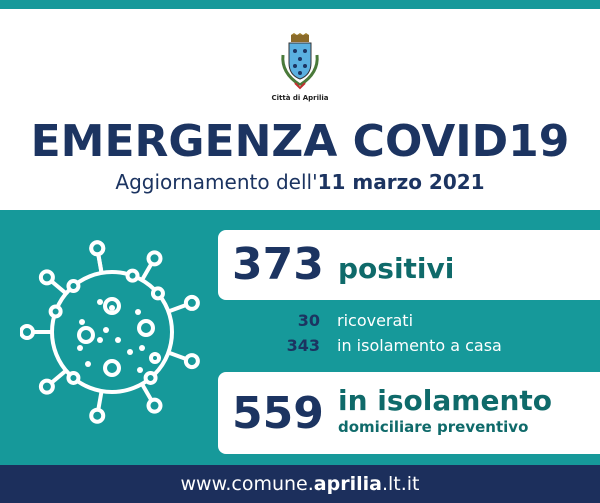 The width and height of the screenshot is (600, 503). What do you see at coordinates (347, 484) in the screenshot?
I see `url-domain: aprilia` at bounding box center [347, 484].